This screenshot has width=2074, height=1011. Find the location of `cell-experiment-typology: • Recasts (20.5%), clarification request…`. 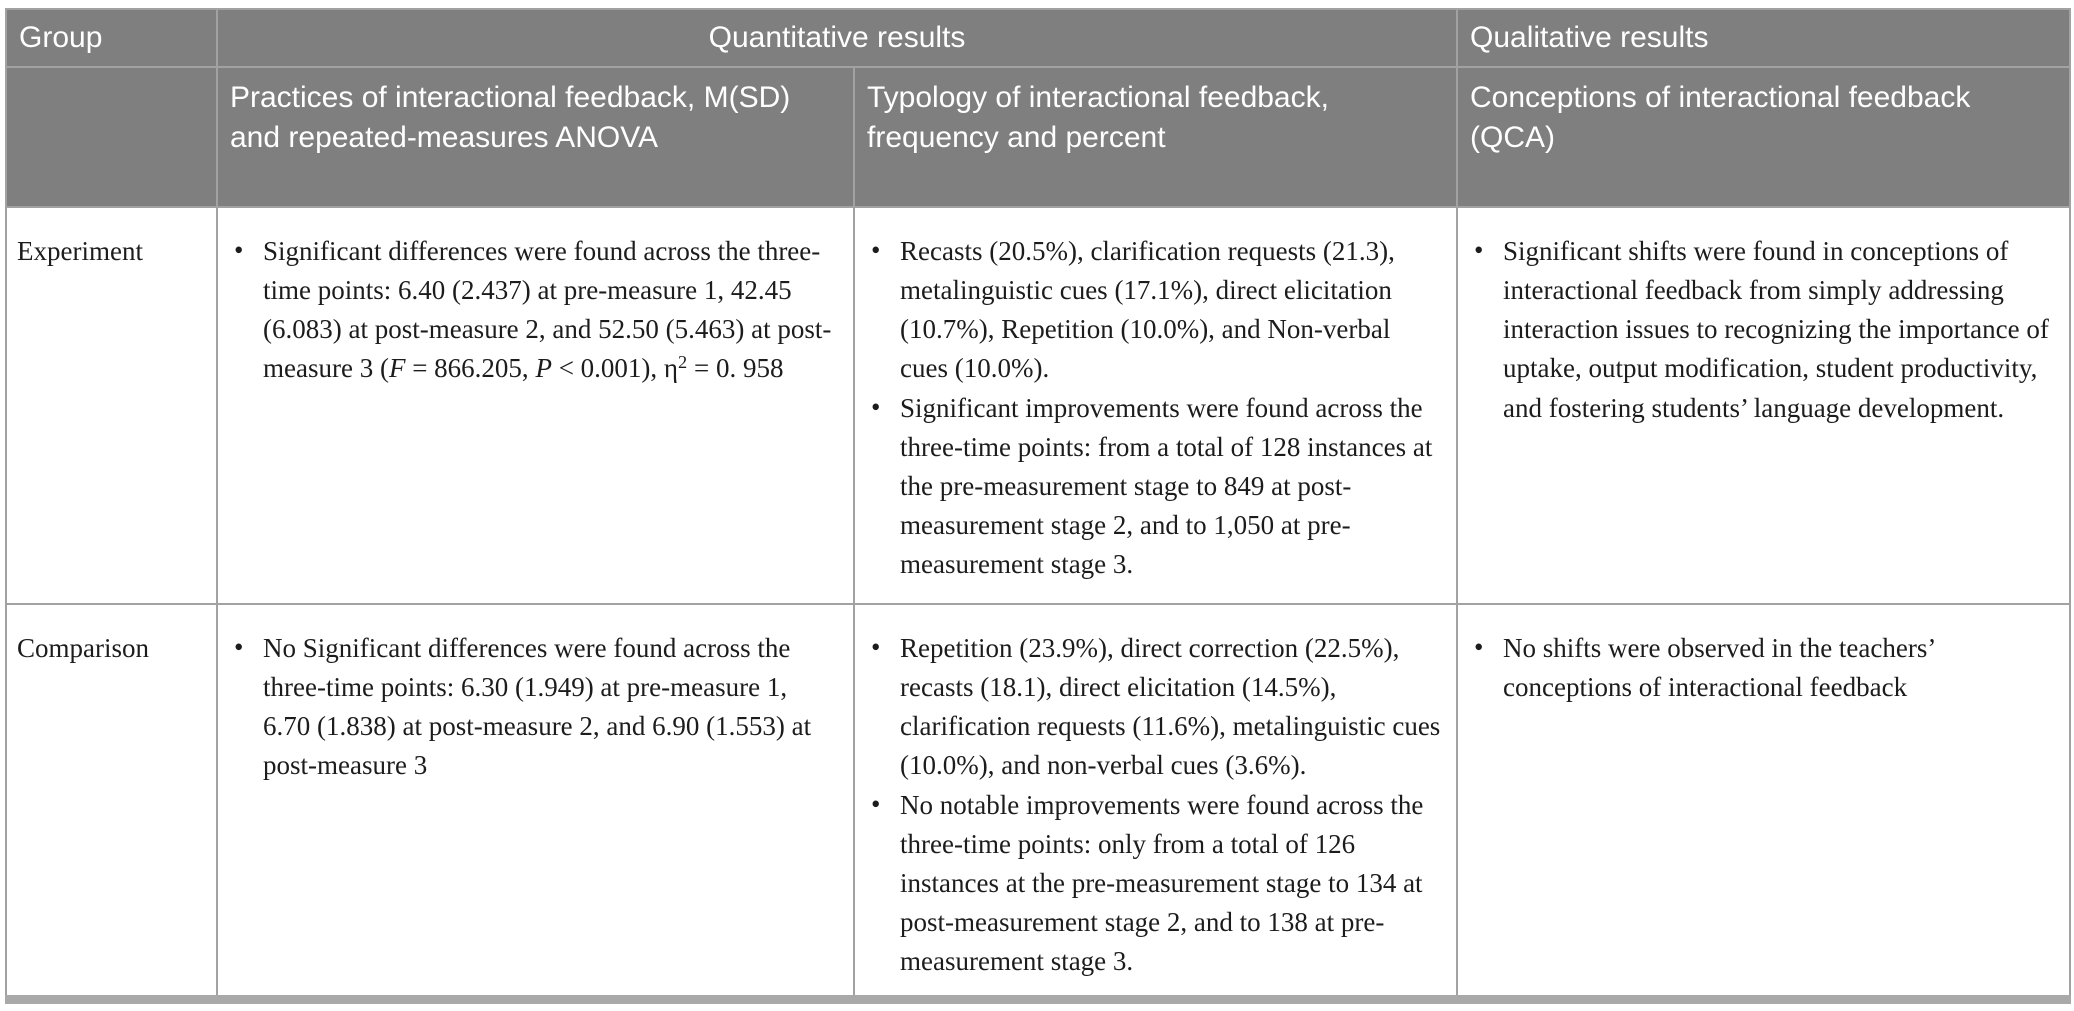

cell-experiment-typology: • Recasts (20.5%), clarification request… is located at coordinates (1155, 405).